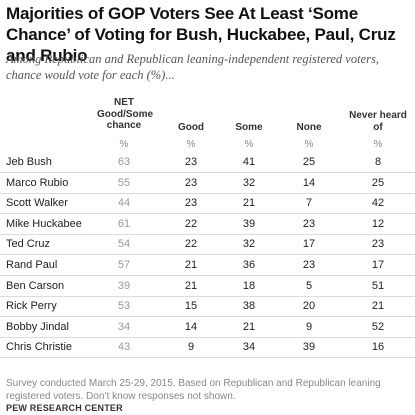  Describe the element at coordinates (378, 265) in the screenshot. I see `cell-never: 17` at that location.